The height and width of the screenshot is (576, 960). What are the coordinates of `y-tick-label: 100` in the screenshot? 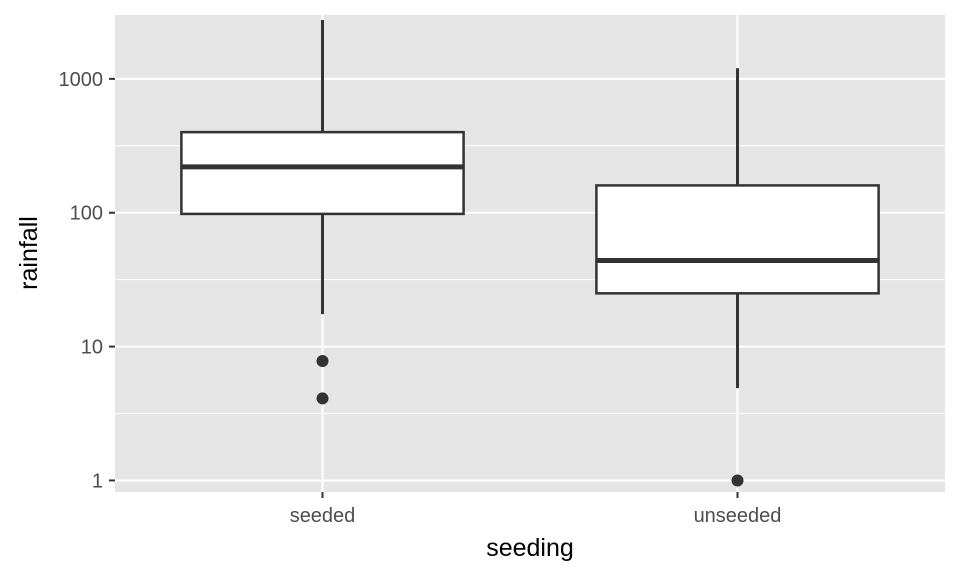 It's located at (86, 214).